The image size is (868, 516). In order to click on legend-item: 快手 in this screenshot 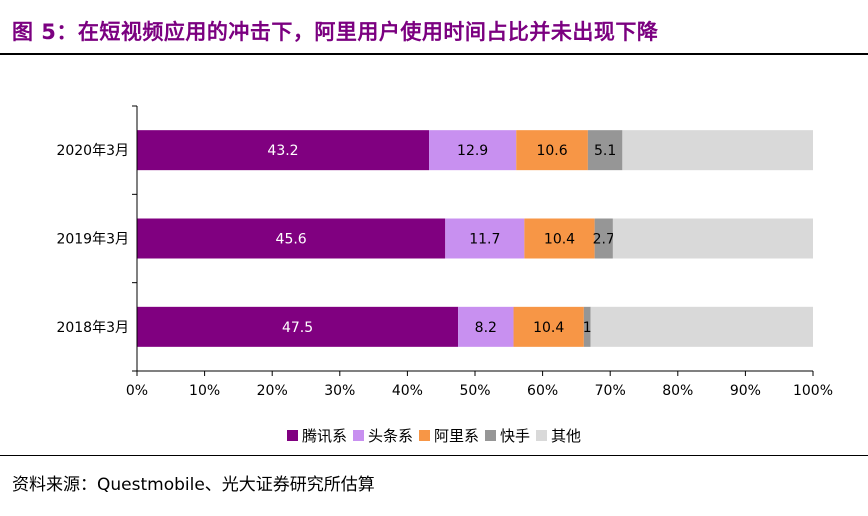, I will do `click(507, 435)`.